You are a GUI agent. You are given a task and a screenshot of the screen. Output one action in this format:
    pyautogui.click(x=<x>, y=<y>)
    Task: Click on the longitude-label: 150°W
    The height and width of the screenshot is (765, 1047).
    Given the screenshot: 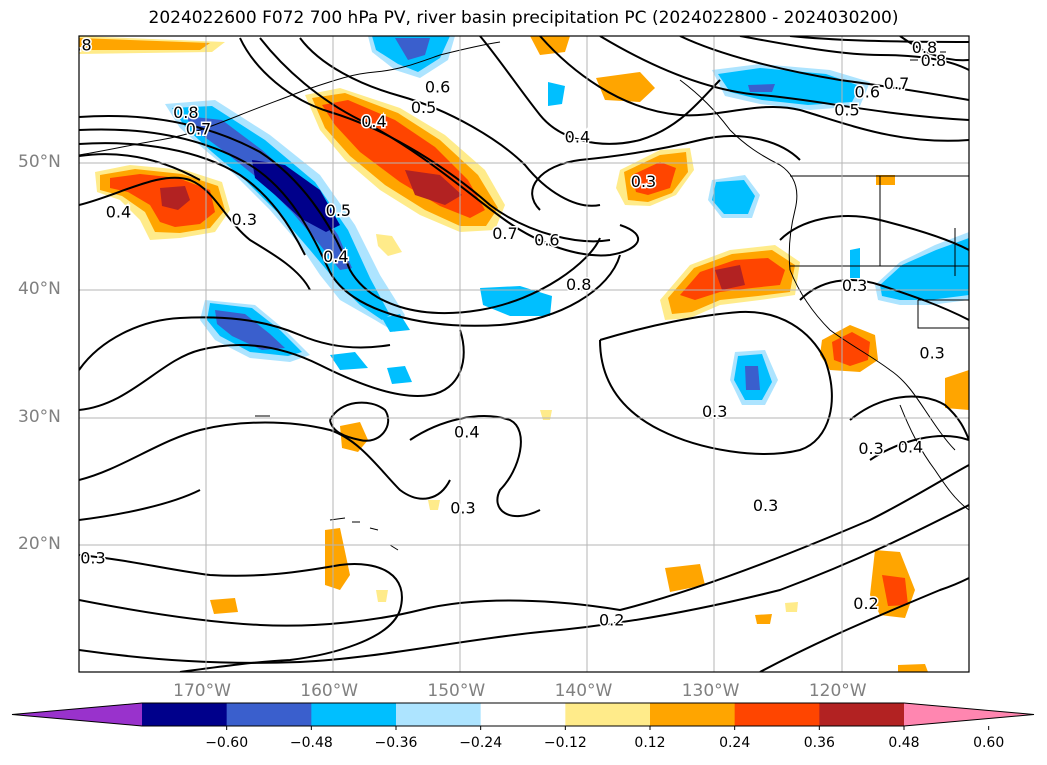 What is the action you would take?
    pyautogui.click(x=456, y=691)
    